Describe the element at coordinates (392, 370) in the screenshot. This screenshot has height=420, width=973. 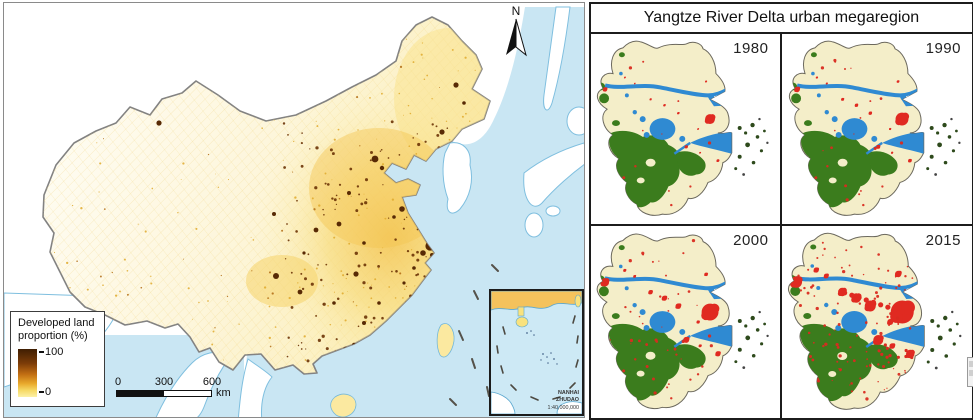
I see `islands` at that location.